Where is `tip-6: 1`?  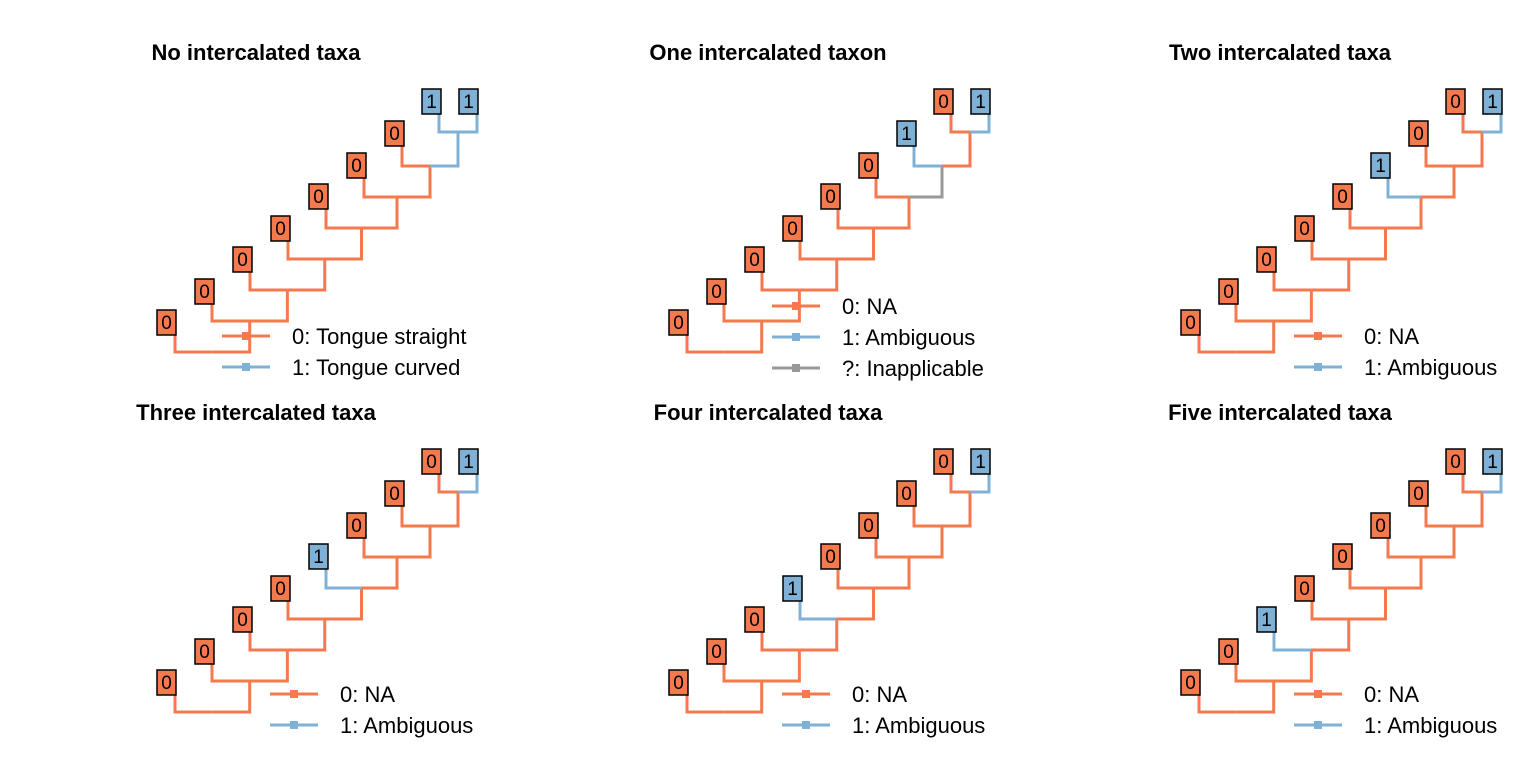 tip-6: 1 is located at coordinates (1380, 165).